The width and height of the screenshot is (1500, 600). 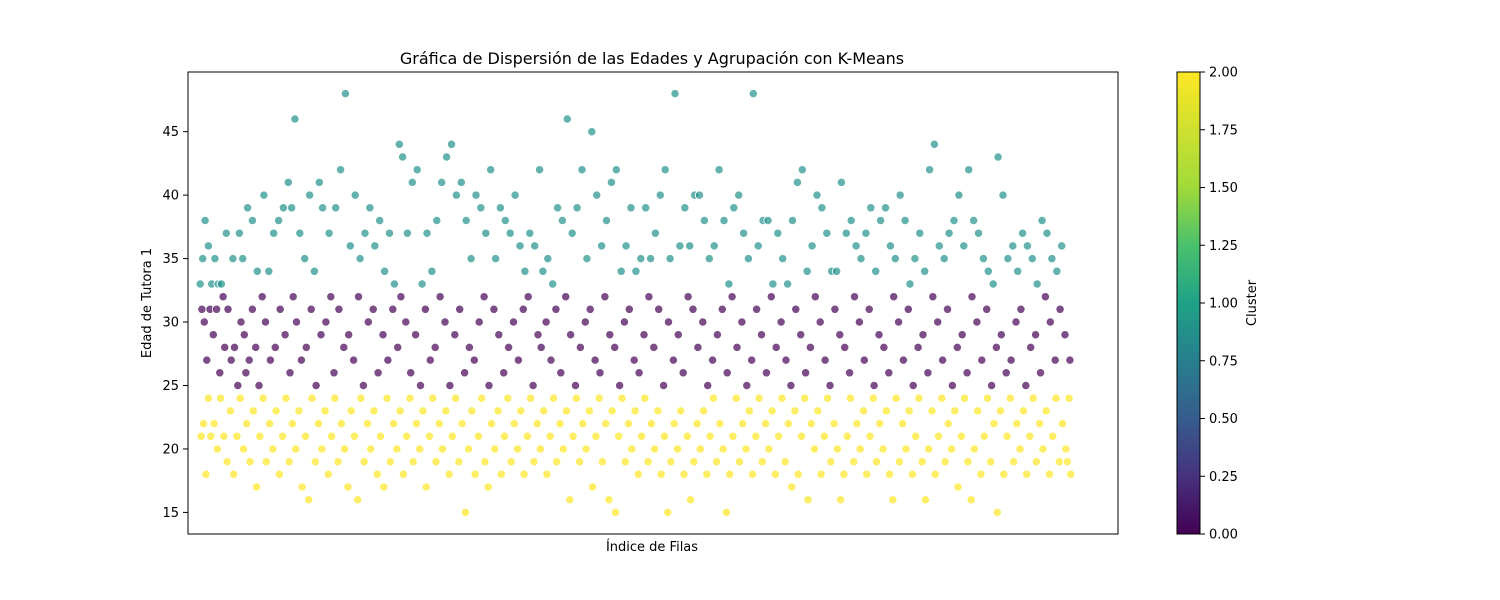 I want to click on colorbar-tick-label: 0.00, so click(x=1223, y=535).